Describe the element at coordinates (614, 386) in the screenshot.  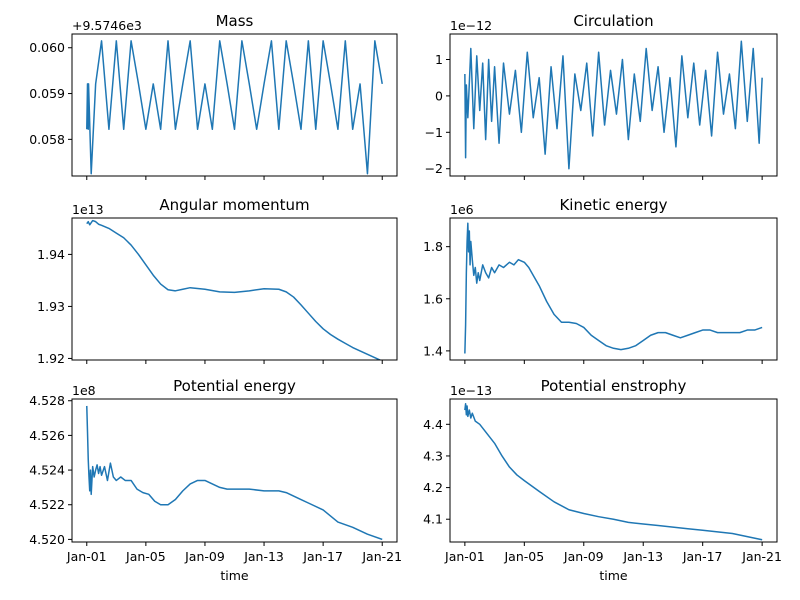
I see `subplot-title: Potential enstrophy` at that location.